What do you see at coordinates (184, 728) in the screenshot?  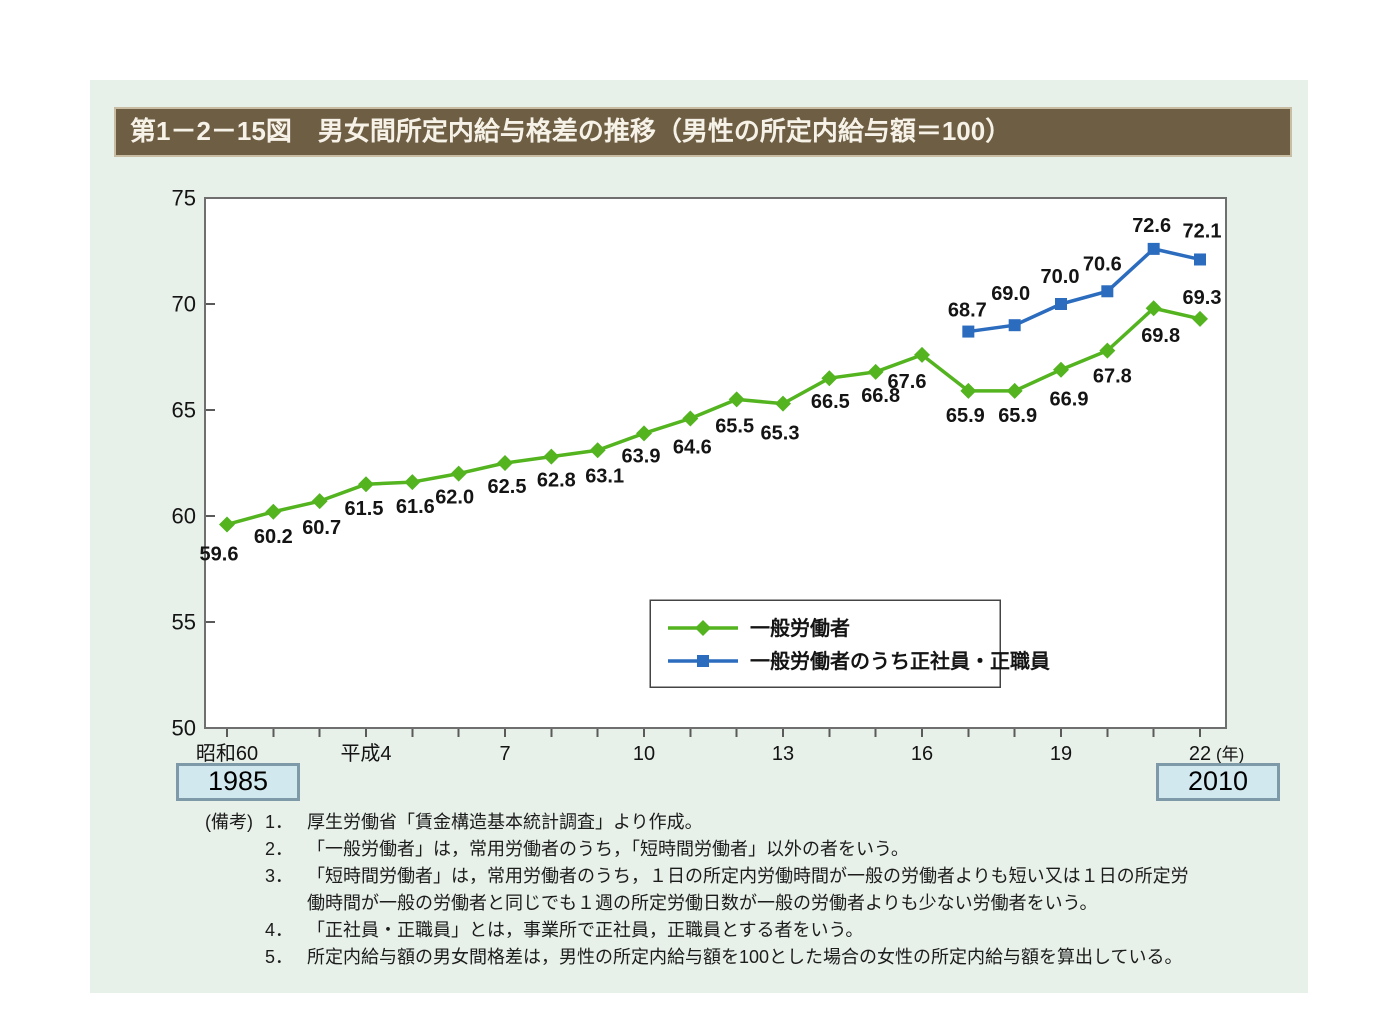 I see `y-tick-label: 50` at bounding box center [184, 728].